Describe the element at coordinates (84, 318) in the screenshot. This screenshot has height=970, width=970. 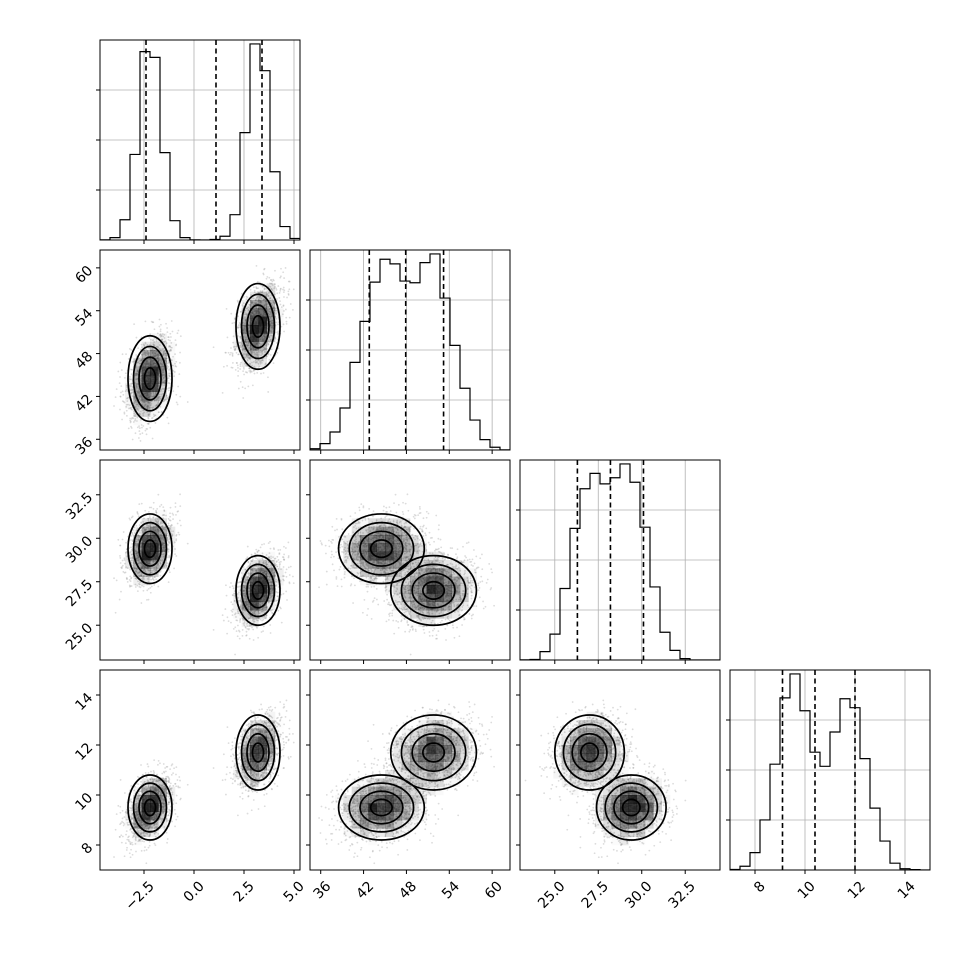
I see `y-tick-label-p1-3: 54` at that location.